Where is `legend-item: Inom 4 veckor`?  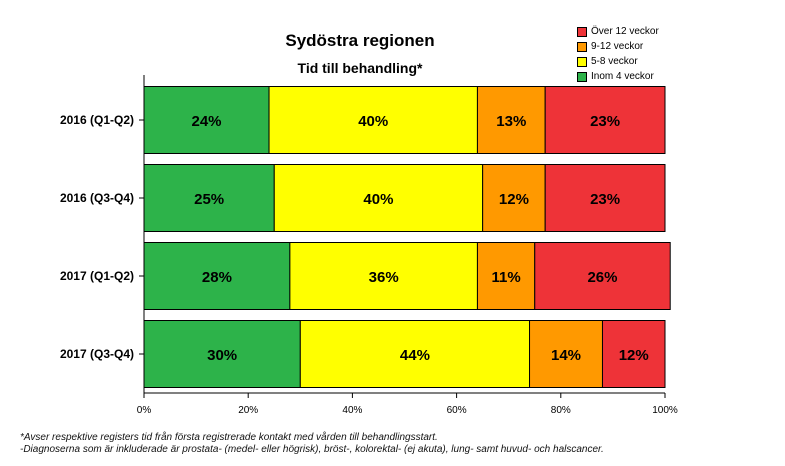
legend-item: Inom 4 veckor is located at coordinates (618, 76).